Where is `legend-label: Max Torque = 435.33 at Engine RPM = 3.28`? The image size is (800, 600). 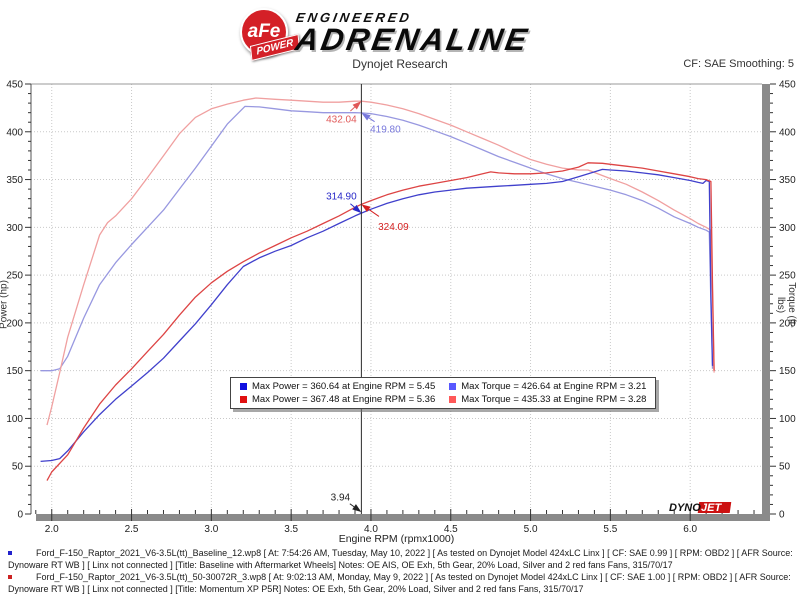
legend-label: Max Torque = 435.33 at Engine RPM = 3.28 is located at coordinates (554, 399).